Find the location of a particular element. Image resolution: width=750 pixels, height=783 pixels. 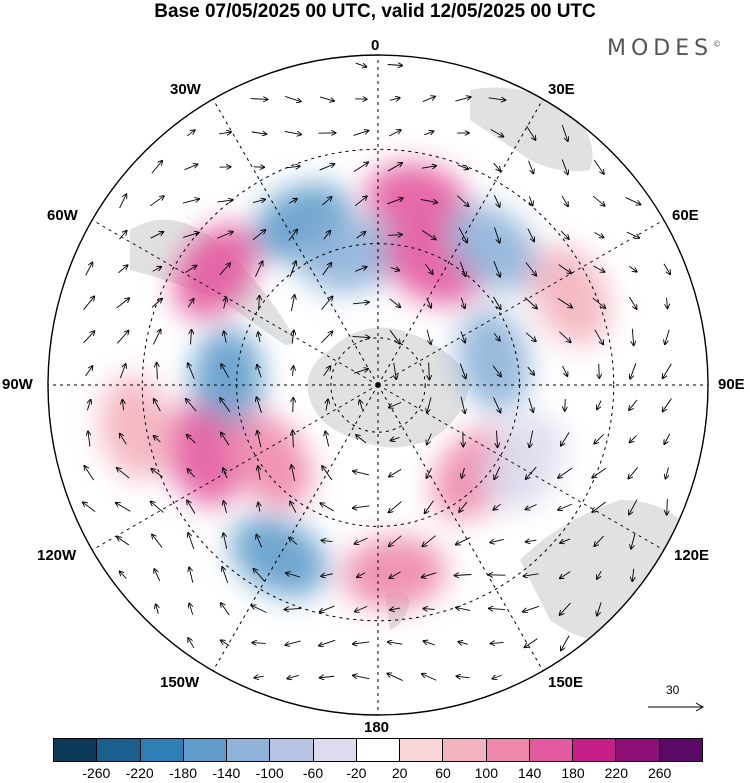

colorbar-tick-label: -20 is located at coordinates (356, 773).